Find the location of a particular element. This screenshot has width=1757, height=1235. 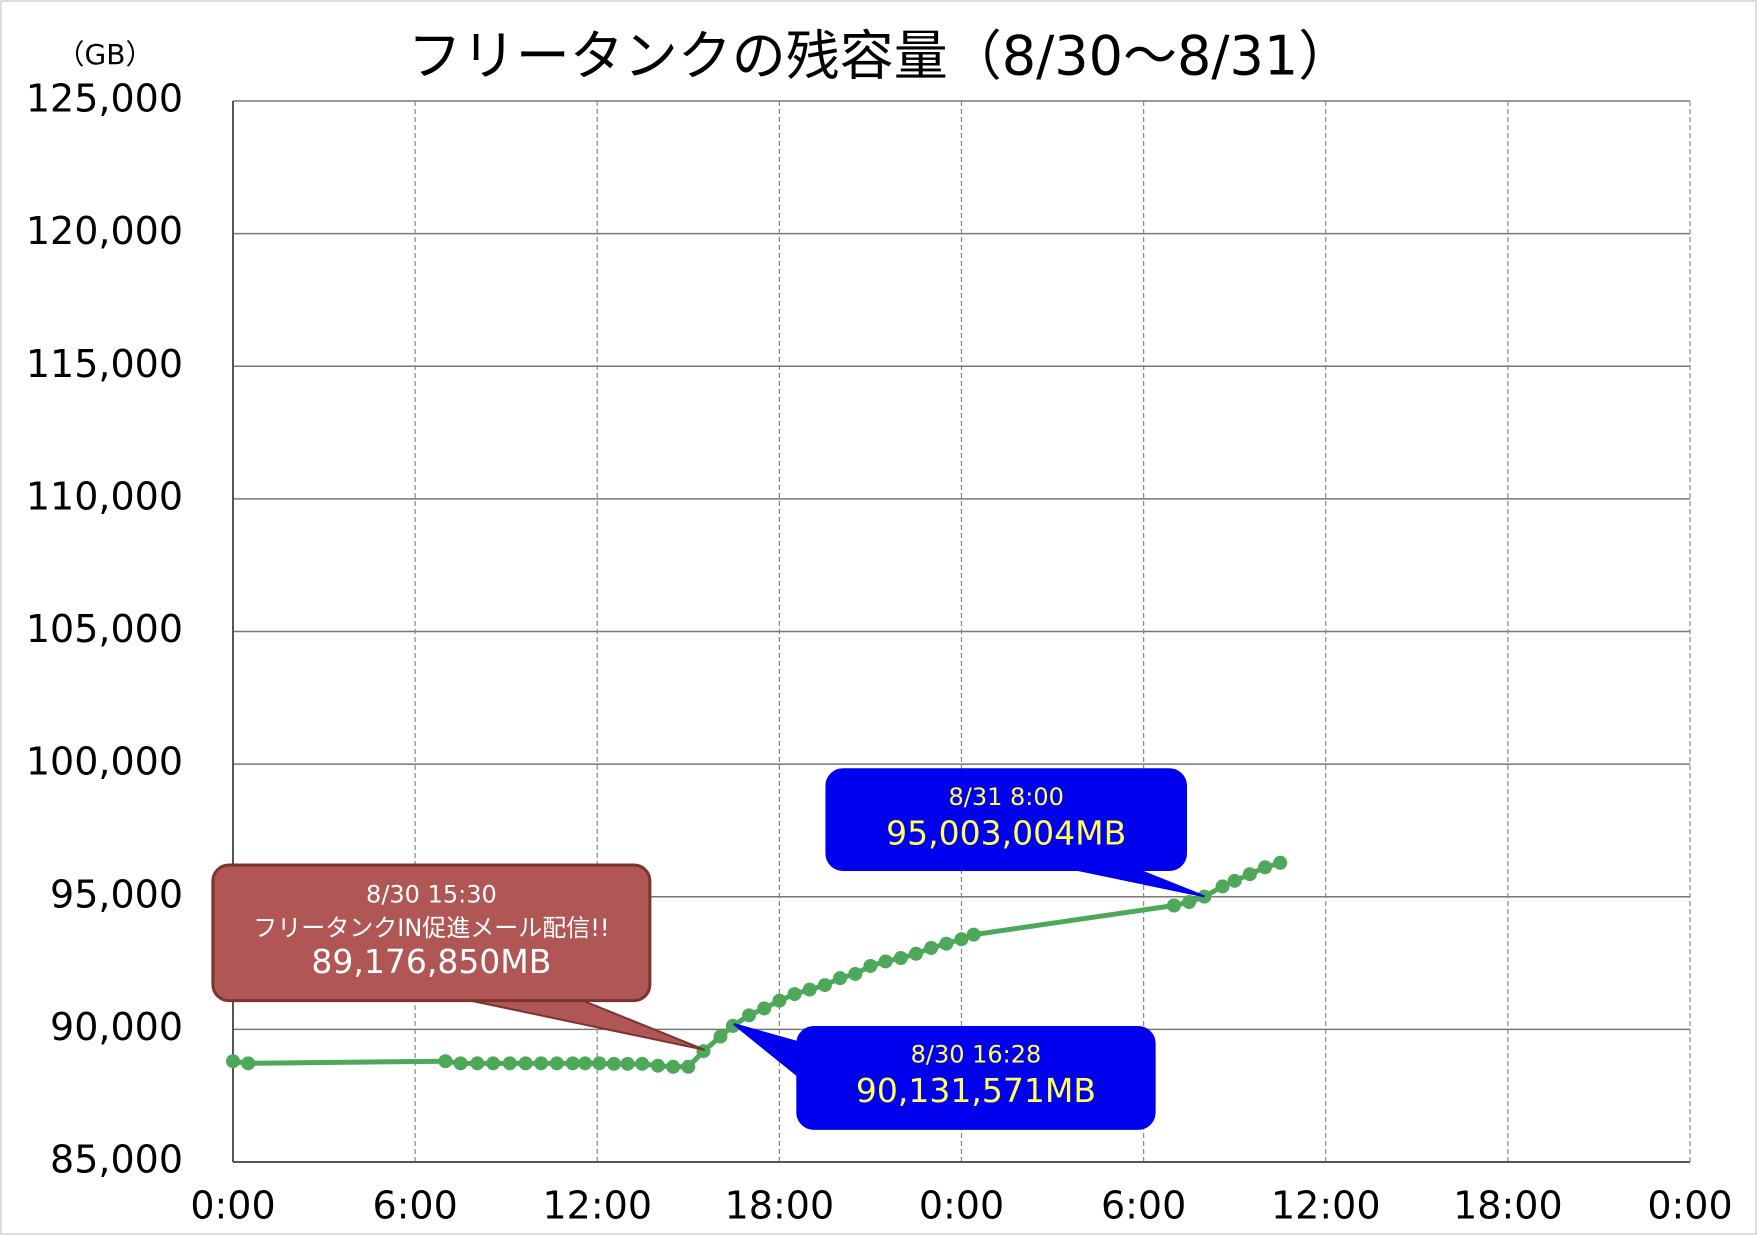

y-tick-label: 115,000 is located at coordinates (104, 364).